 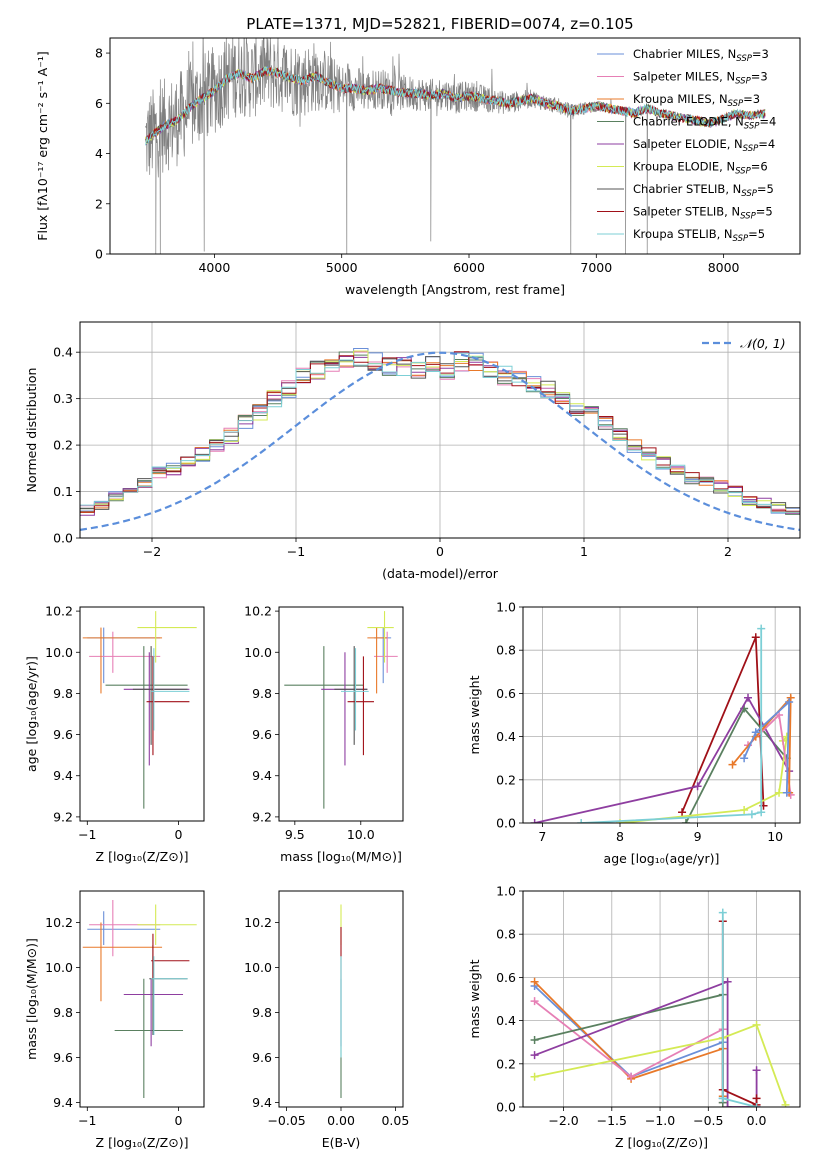 I want to click on model-line-kroupa_stelib, so click(x=455, y=106).